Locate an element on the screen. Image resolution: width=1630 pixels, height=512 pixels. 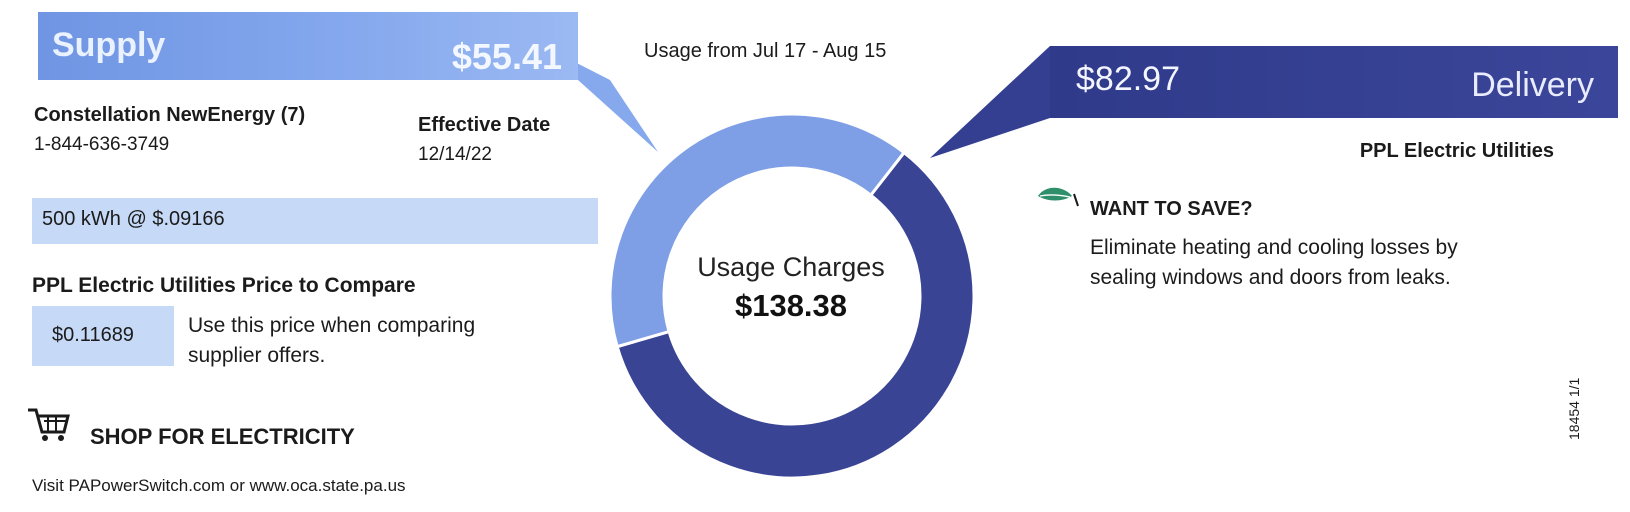
supply-banner: Supply $55.41 is located at coordinates (308, 46).